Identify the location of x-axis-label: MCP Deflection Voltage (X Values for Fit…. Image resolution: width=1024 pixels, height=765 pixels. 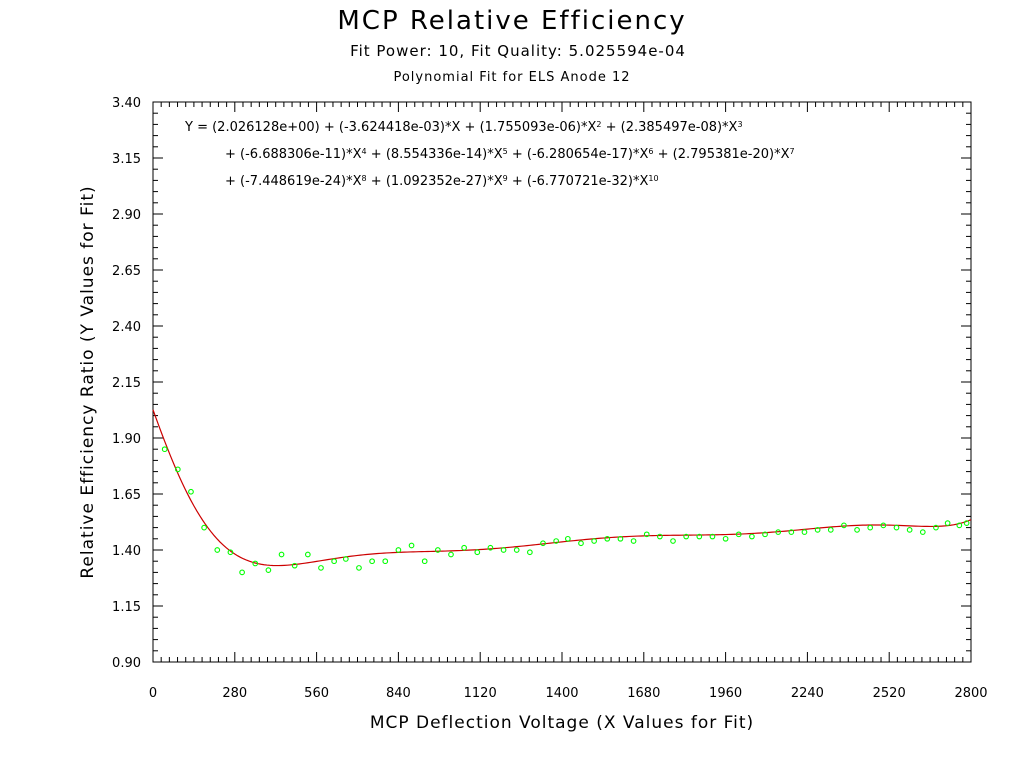
(562, 723).